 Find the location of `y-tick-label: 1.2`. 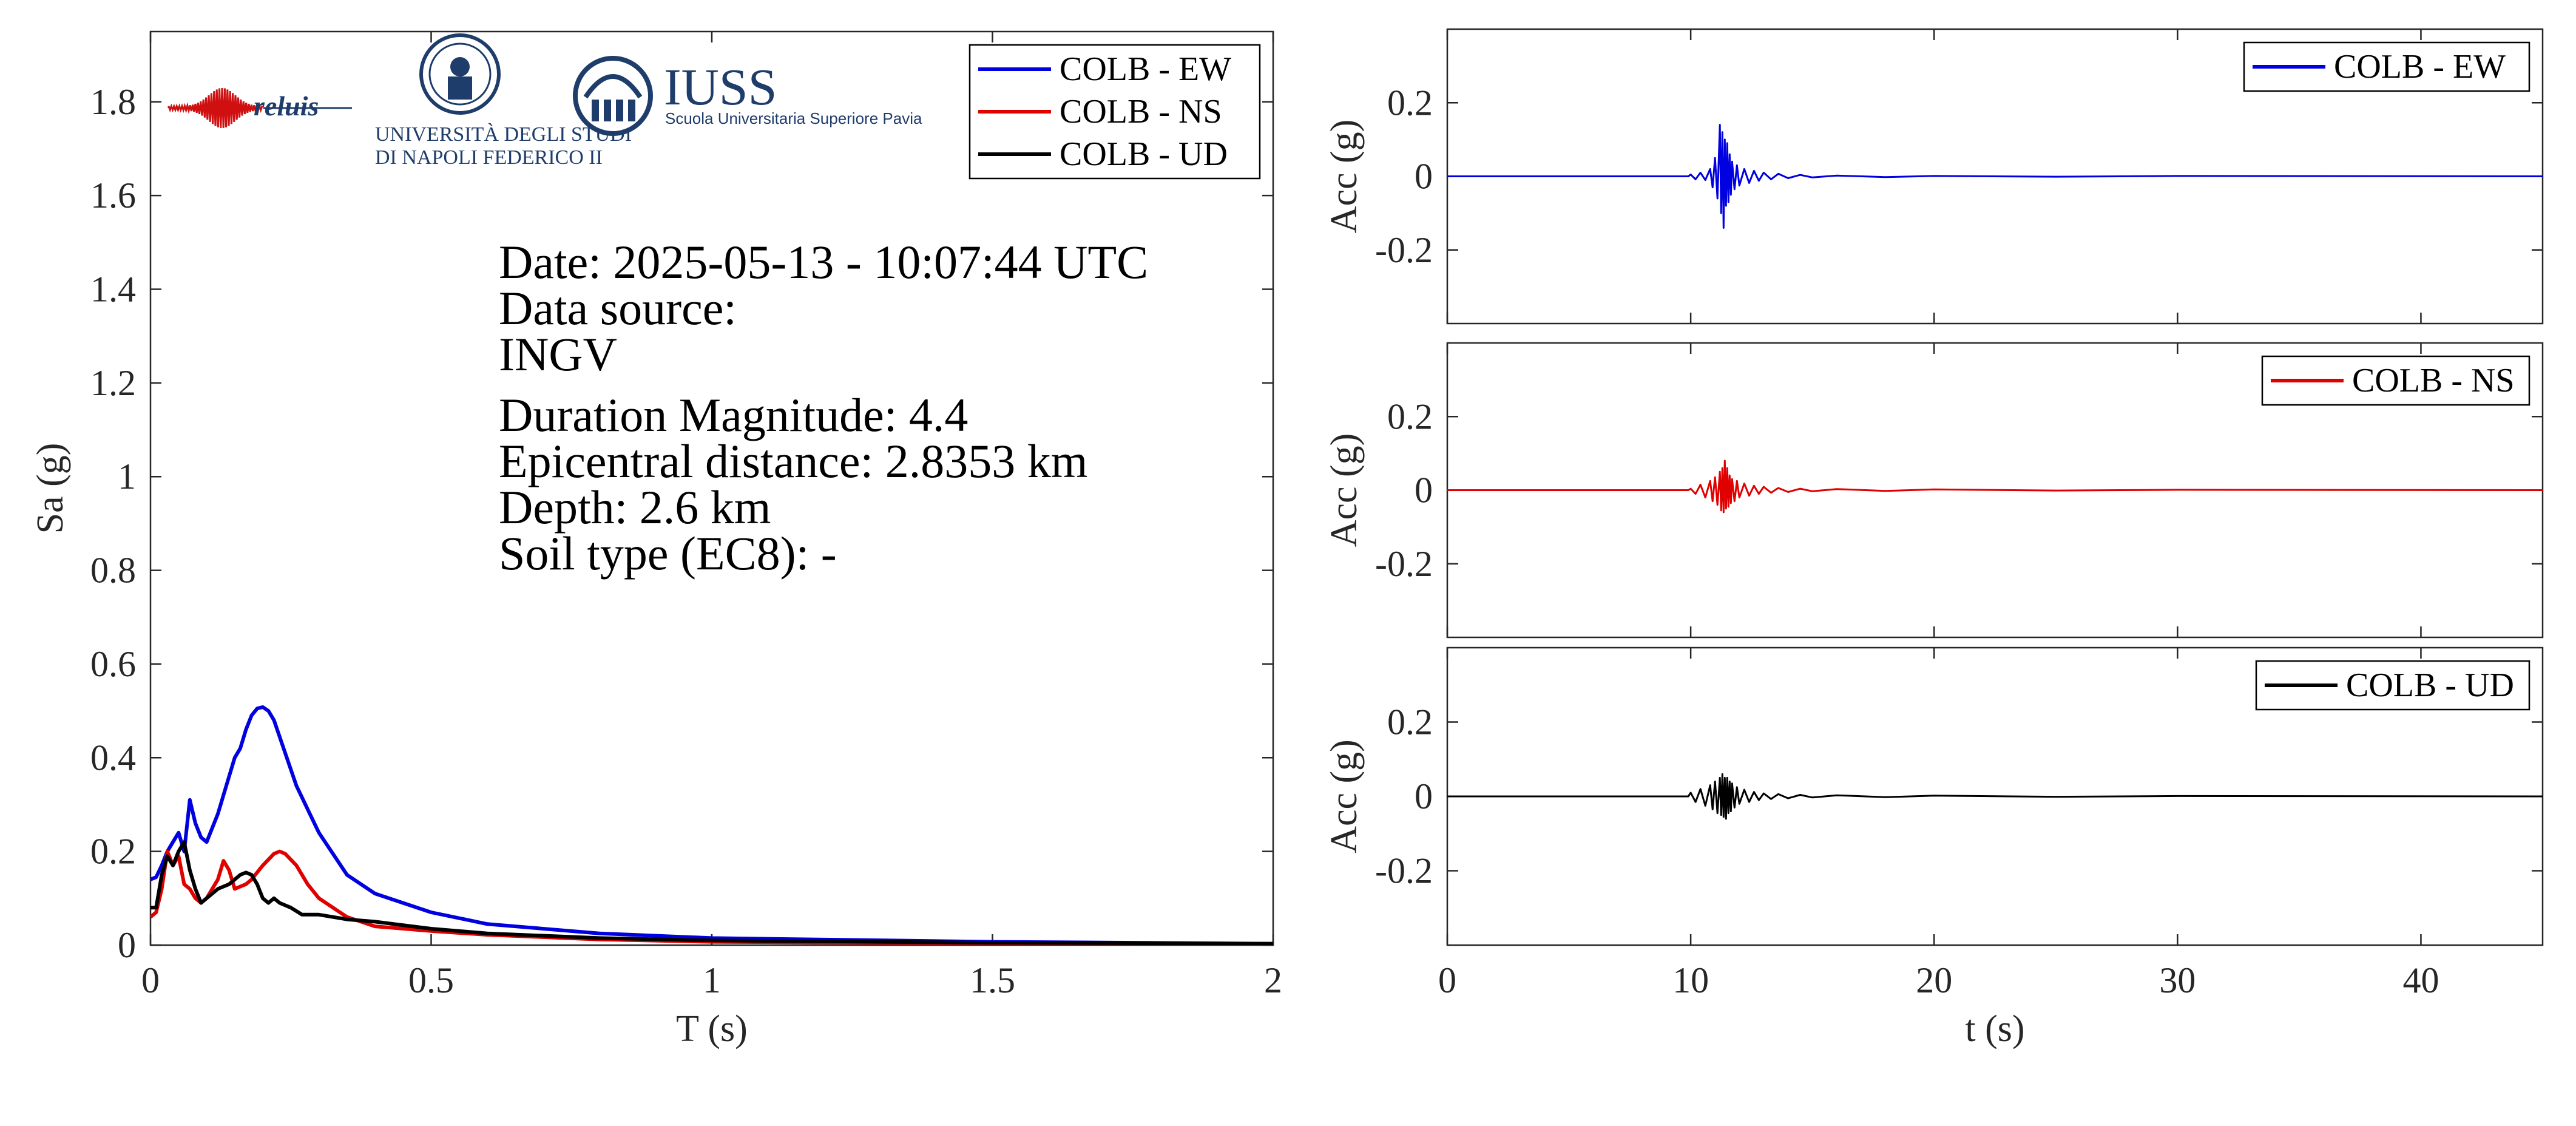

y-tick-label: 1.2 is located at coordinates (113, 383).